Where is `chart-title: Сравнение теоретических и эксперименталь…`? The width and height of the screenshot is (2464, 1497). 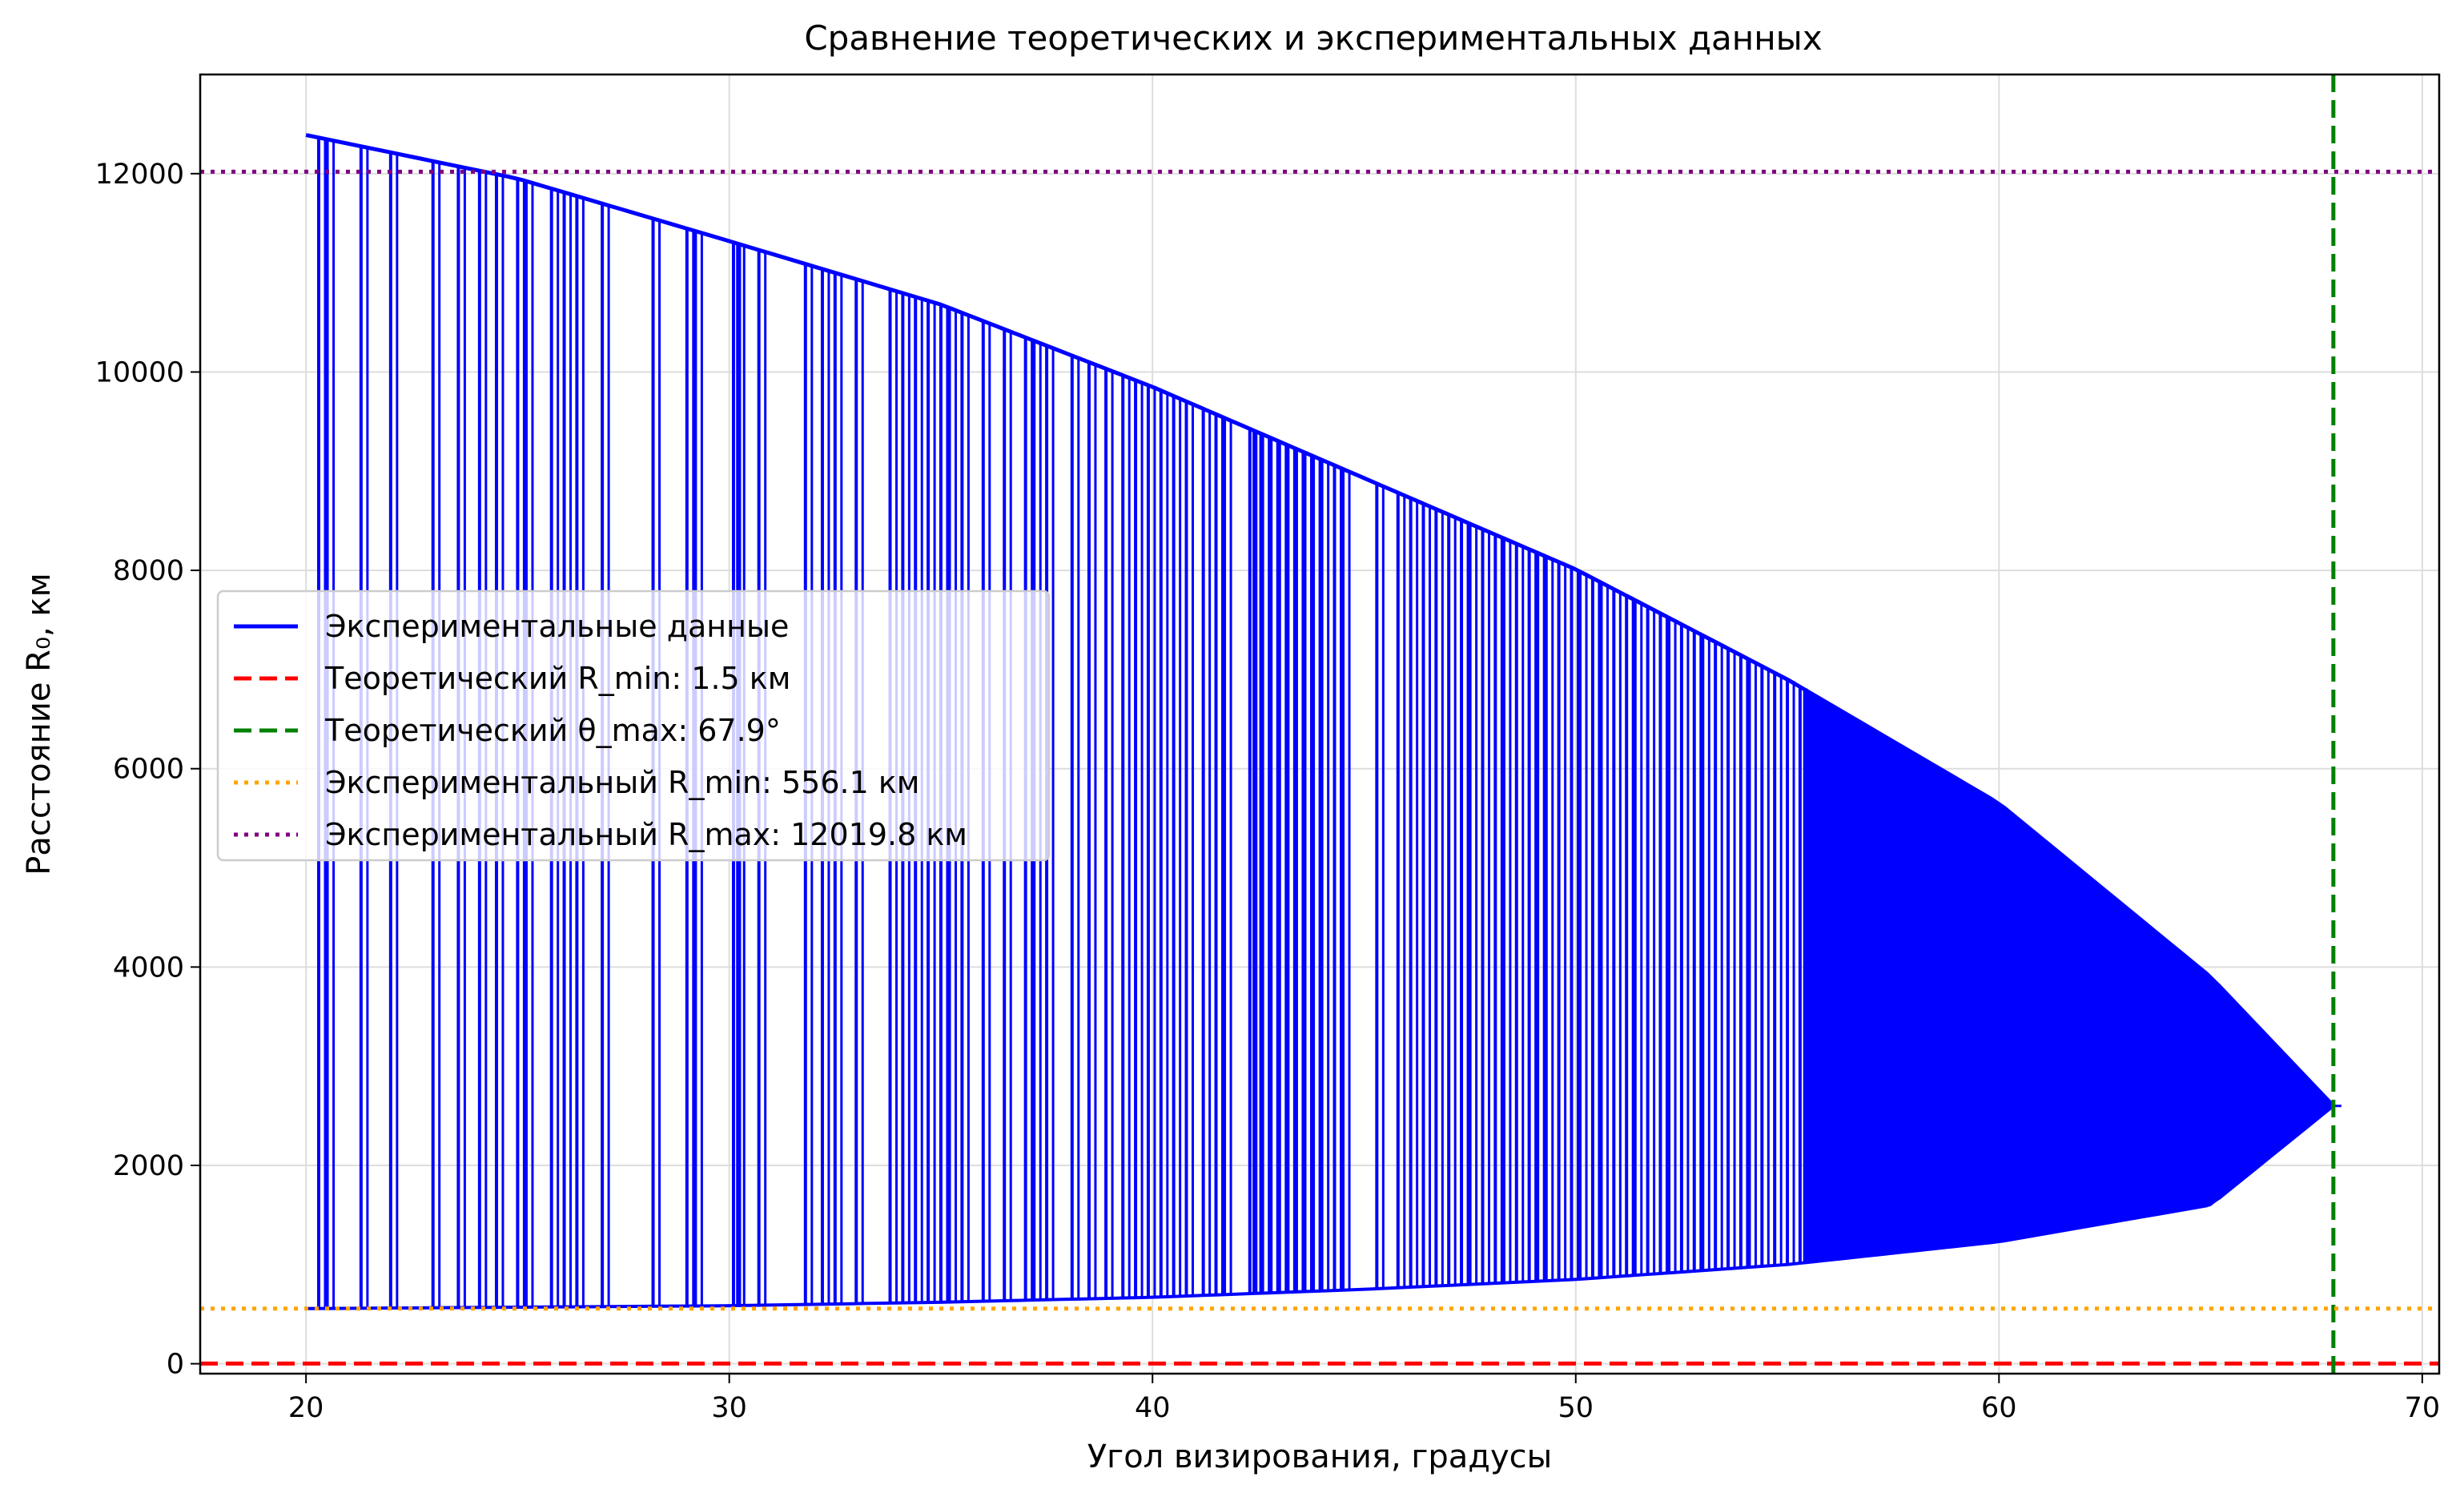 chart-title: Сравнение теоретических и эксперименталь… is located at coordinates (1313, 38).